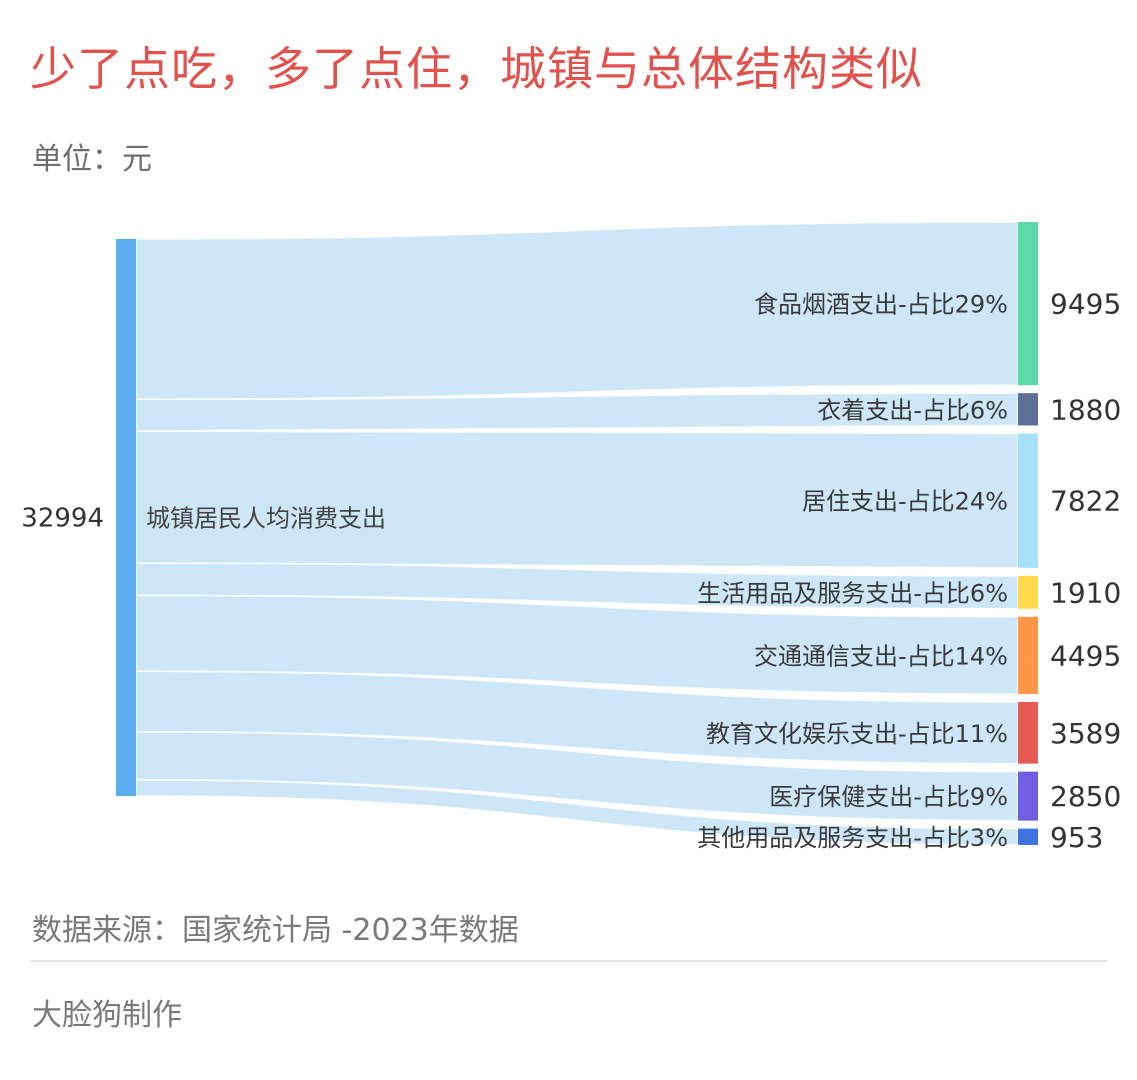 The image size is (1137, 1080). What do you see at coordinates (126, 517) in the screenshot?
I see `source-node` at bounding box center [126, 517].